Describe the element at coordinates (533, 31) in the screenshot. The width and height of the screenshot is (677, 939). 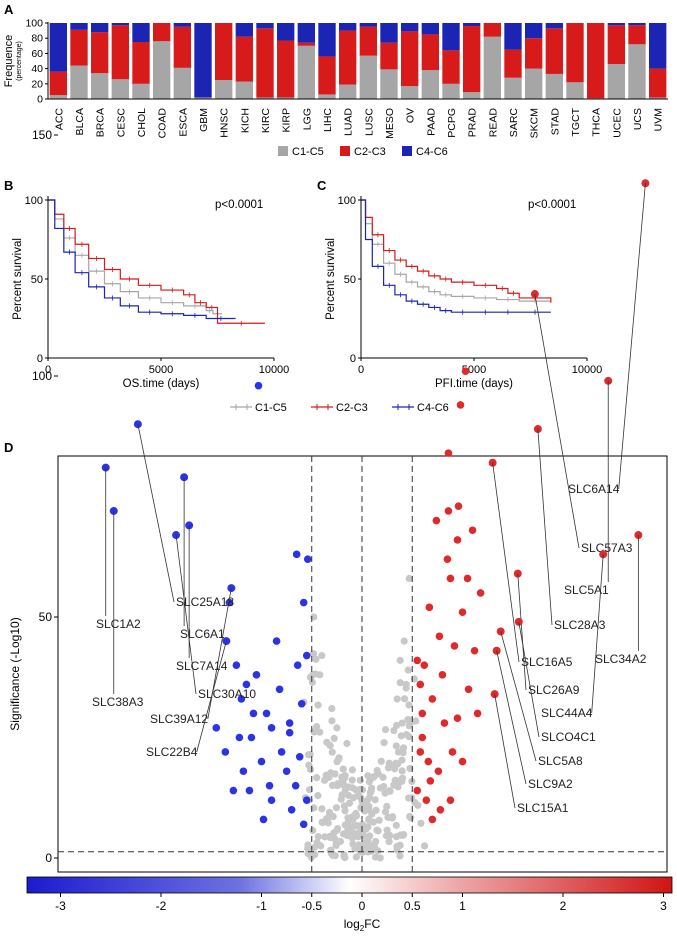
I see `bar-skcm-c4c6` at that location.